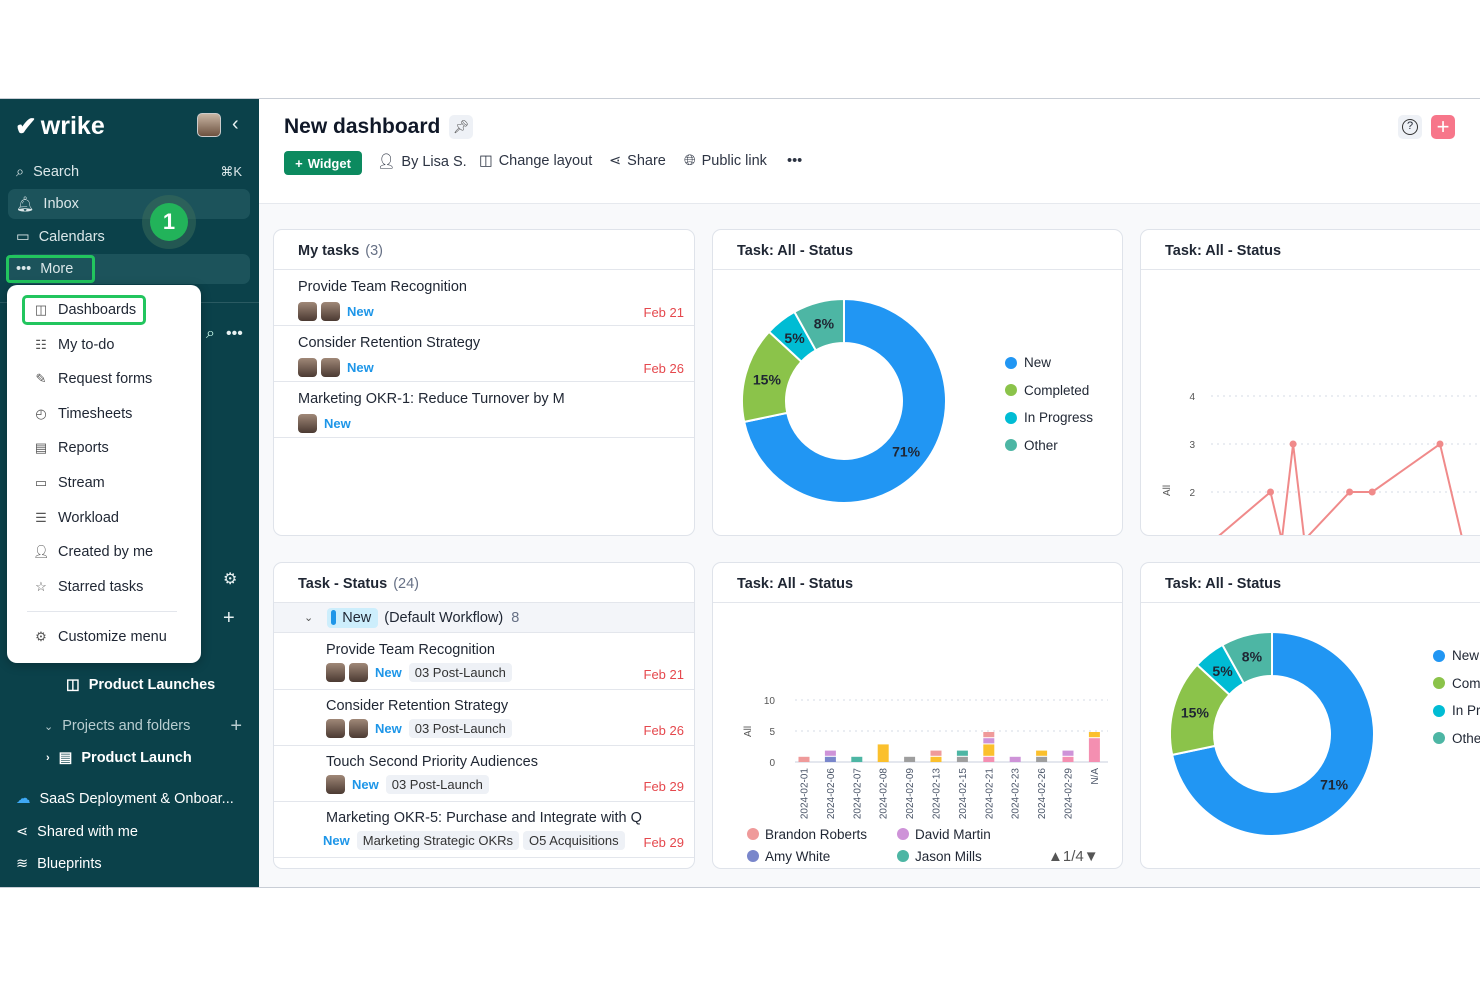 Image resolution: width=1480 pixels, height=987 pixels. I want to click on wrike-logo: ✔ wrike, so click(60, 126).